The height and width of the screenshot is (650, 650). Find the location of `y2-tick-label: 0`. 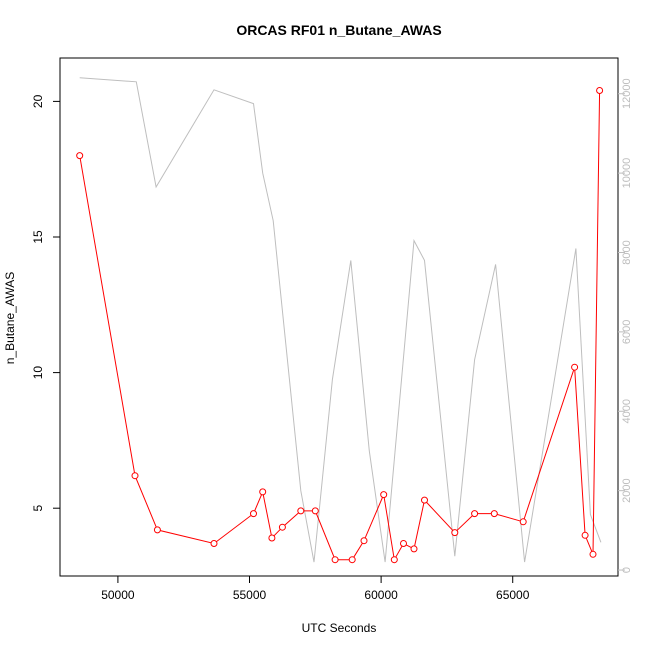

y2-tick-label: 0 is located at coordinates (627, 570).